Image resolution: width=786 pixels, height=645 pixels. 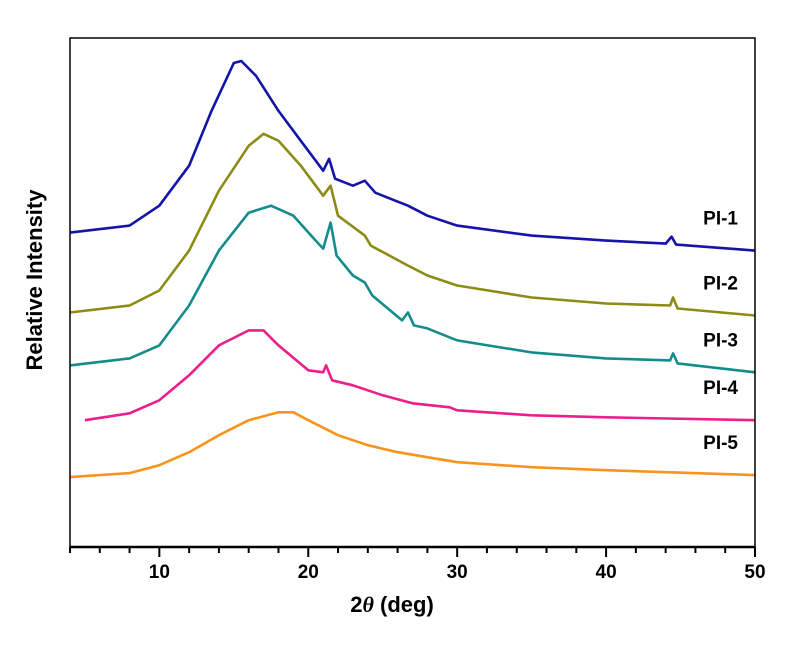 I want to click on series-labels: PI-1 PI-2 PI-3 PI-4 PI-5, so click(x=720, y=332).